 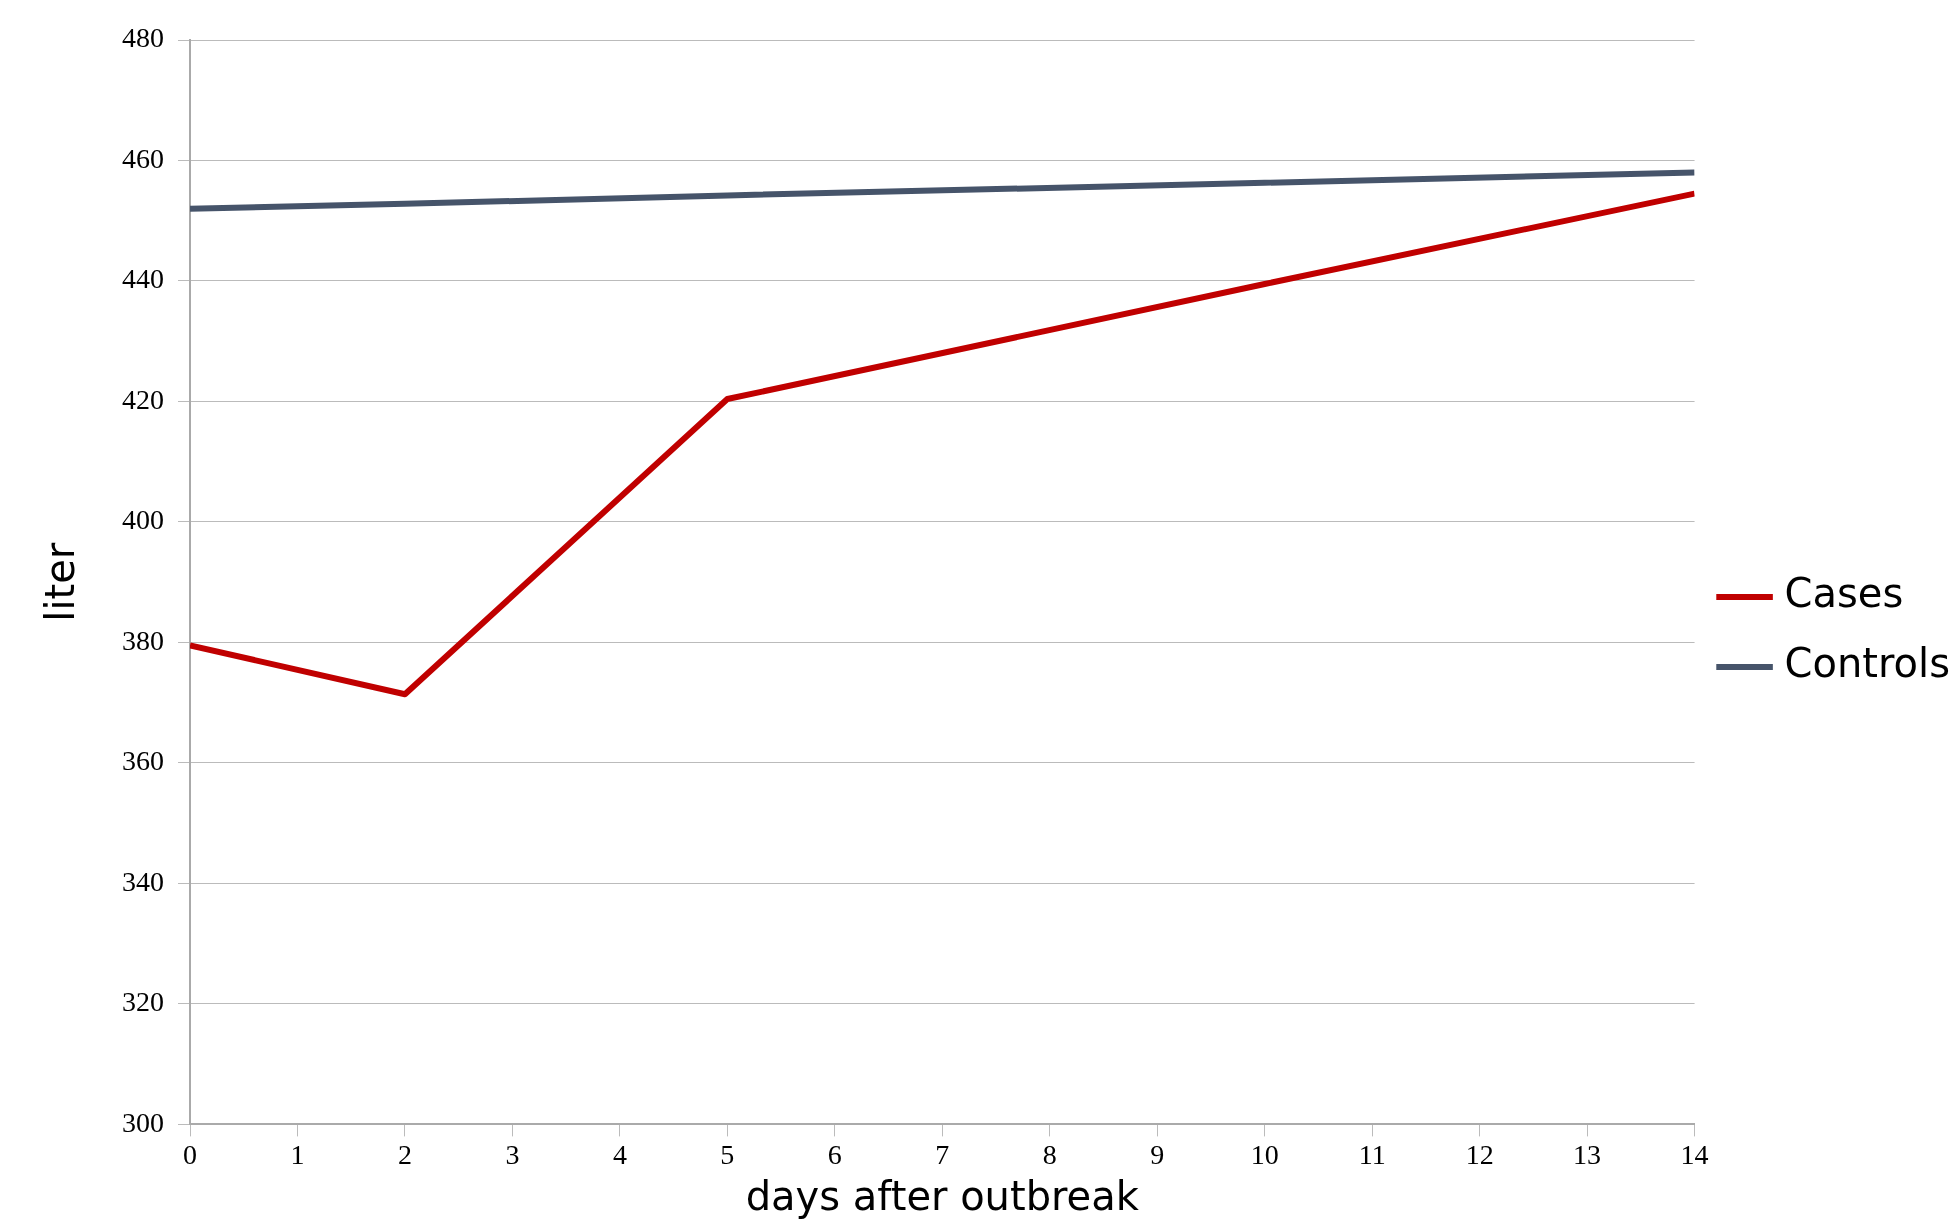 I want to click on x-tick-label: 12, so click(x=1479, y=1154).